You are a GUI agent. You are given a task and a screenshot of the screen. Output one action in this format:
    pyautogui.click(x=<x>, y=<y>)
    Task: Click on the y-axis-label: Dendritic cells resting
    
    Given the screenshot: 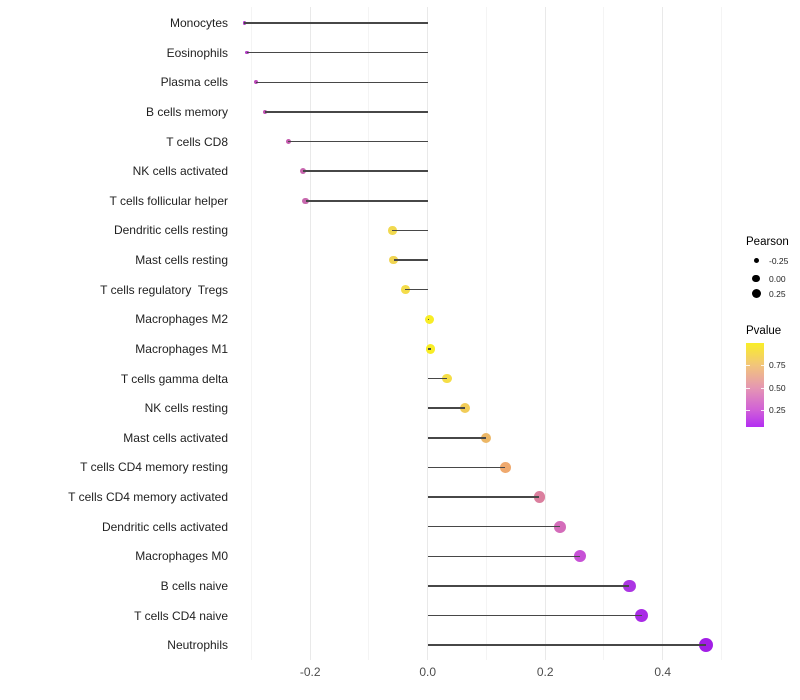 What is the action you would take?
    pyautogui.click(x=170, y=230)
    